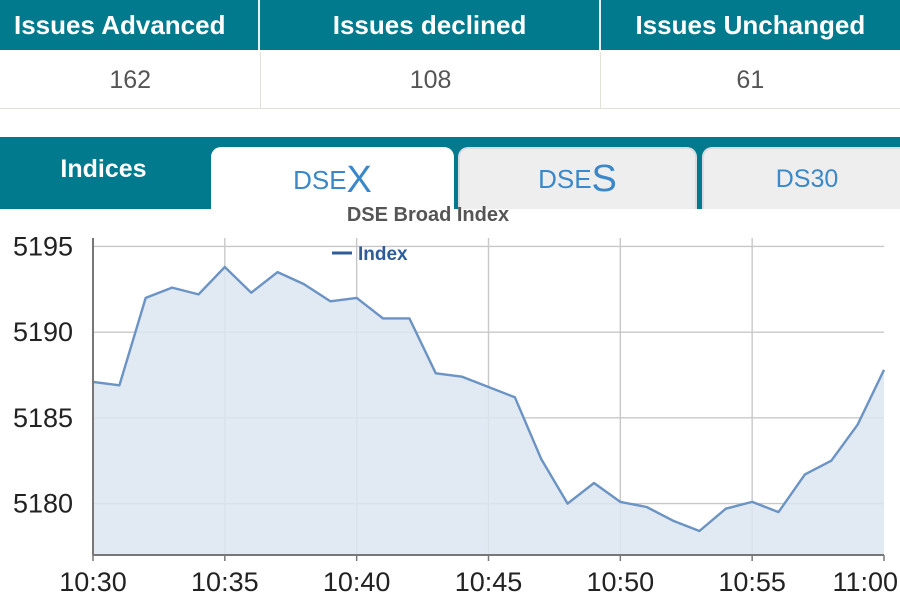 This screenshot has width=900, height=605. What do you see at coordinates (750, 80) in the screenshot?
I see `issues-unchanged-value: 61` at bounding box center [750, 80].